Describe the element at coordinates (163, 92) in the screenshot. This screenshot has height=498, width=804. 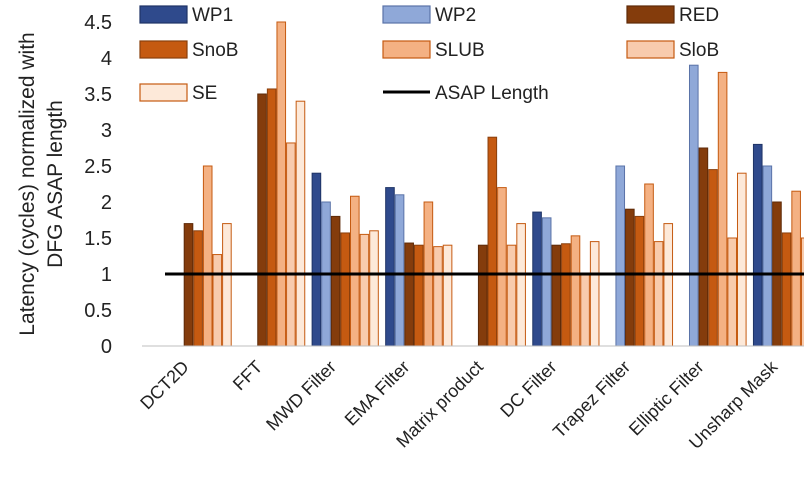
I see `legend-swatch-se` at that location.